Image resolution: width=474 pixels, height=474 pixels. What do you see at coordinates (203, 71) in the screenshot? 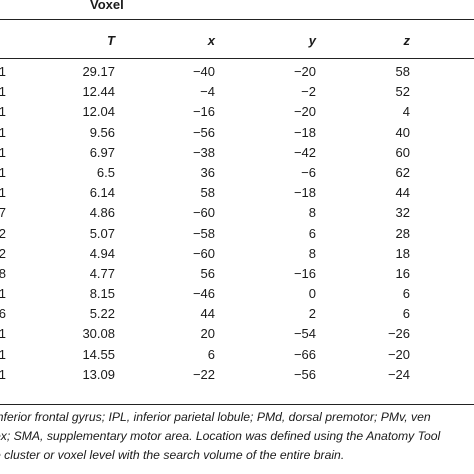
I see `cell-x: −40` at bounding box center [203, 71].